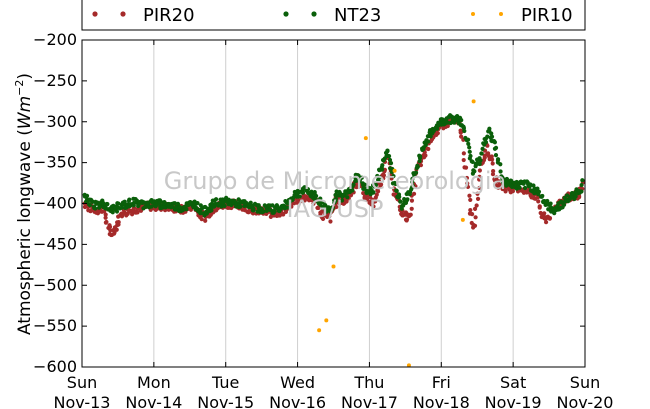  I want to click on x-tick-label-date: Nov-16, so click(297, 401).